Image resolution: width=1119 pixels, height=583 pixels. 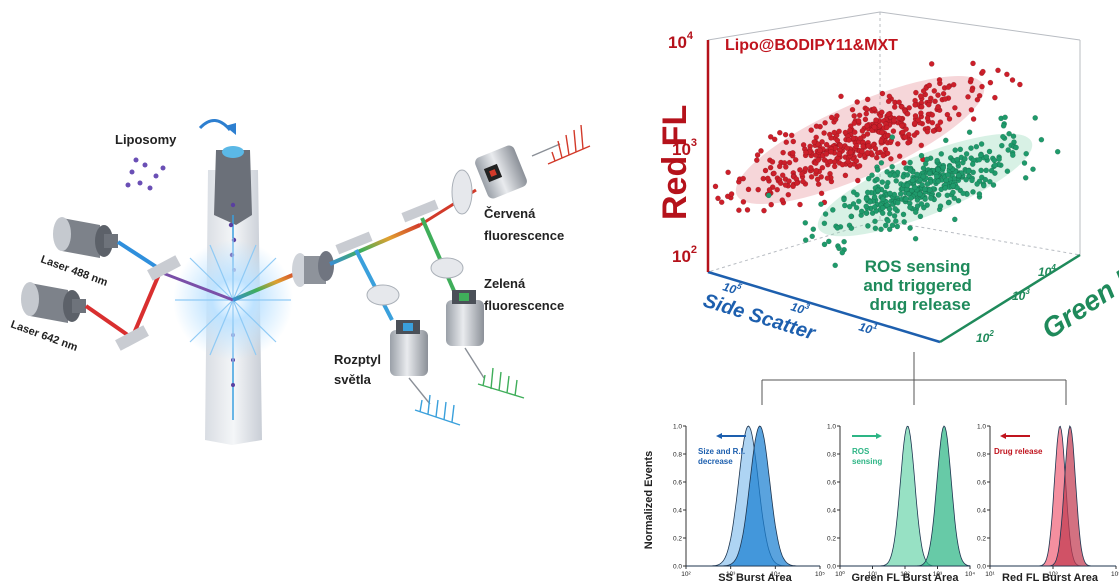 I want to click on emitted-beam, so click(x=266, y=286).